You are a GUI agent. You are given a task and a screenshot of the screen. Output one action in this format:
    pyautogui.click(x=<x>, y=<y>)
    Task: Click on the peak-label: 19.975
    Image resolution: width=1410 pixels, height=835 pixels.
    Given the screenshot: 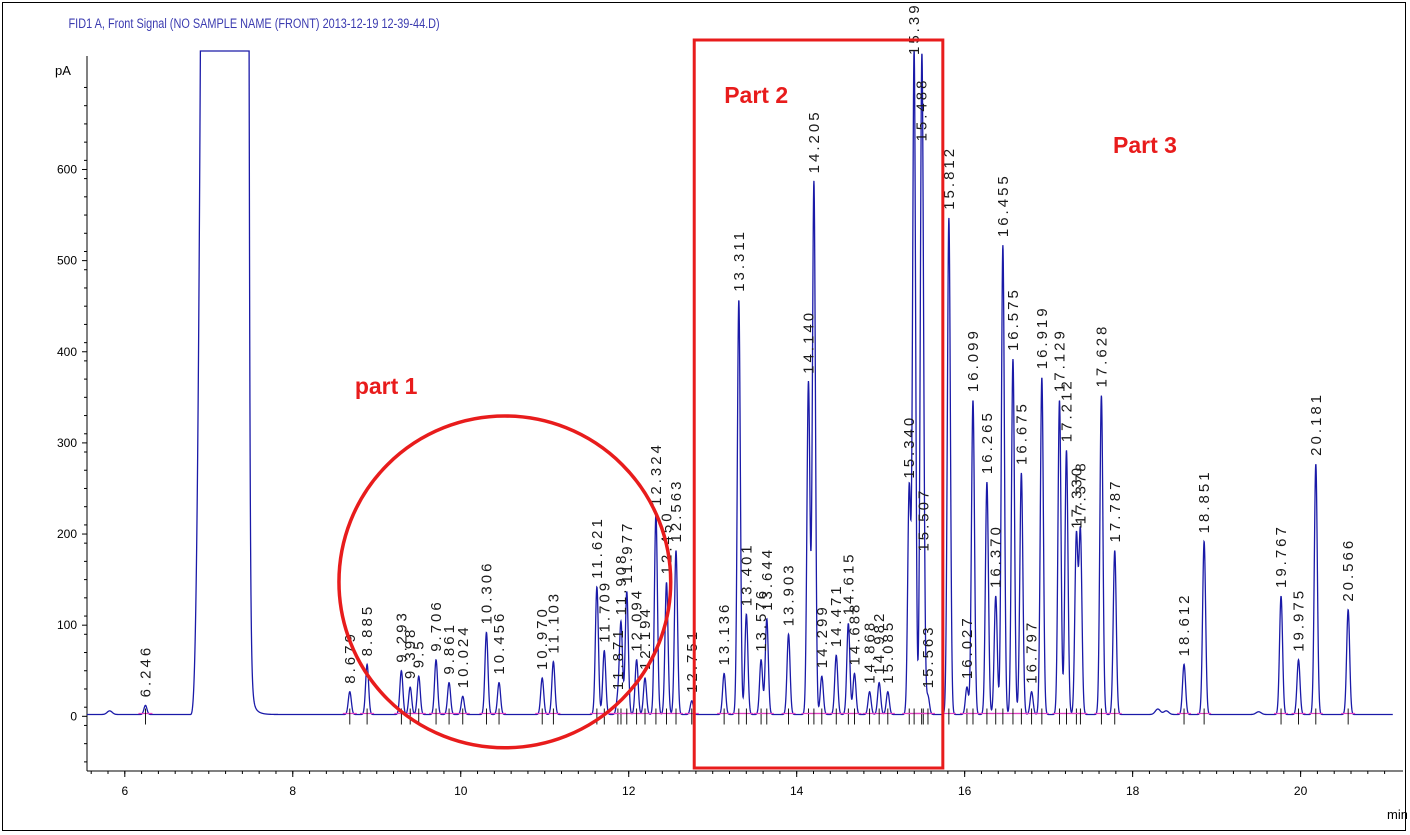 What is the action you would take?
    pyautogui.click(x=1299, y=620)
    